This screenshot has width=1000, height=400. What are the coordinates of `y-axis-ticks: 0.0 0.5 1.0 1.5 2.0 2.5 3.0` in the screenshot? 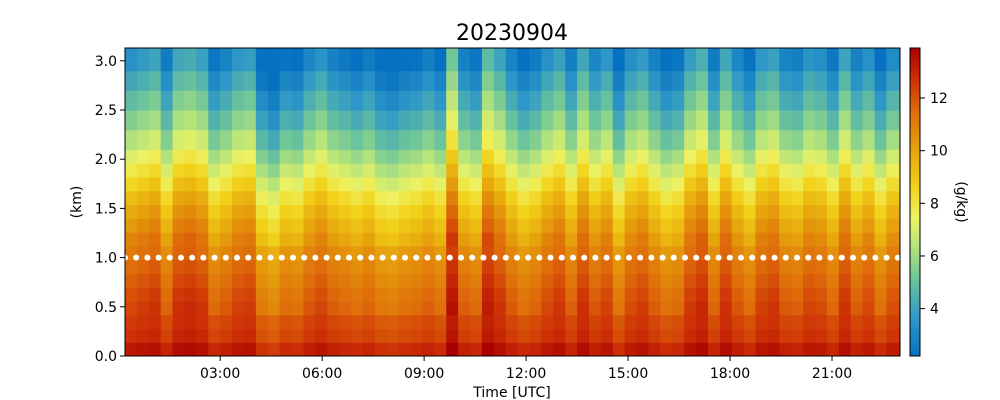 It's located at (110, 209).